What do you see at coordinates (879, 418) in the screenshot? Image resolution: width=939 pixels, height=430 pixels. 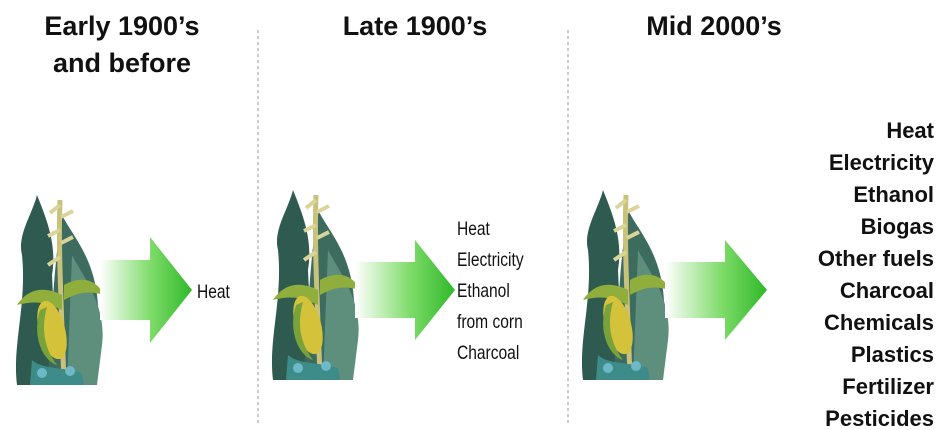 I see `output-item: Pesticides` at bounding box center [879, 418].